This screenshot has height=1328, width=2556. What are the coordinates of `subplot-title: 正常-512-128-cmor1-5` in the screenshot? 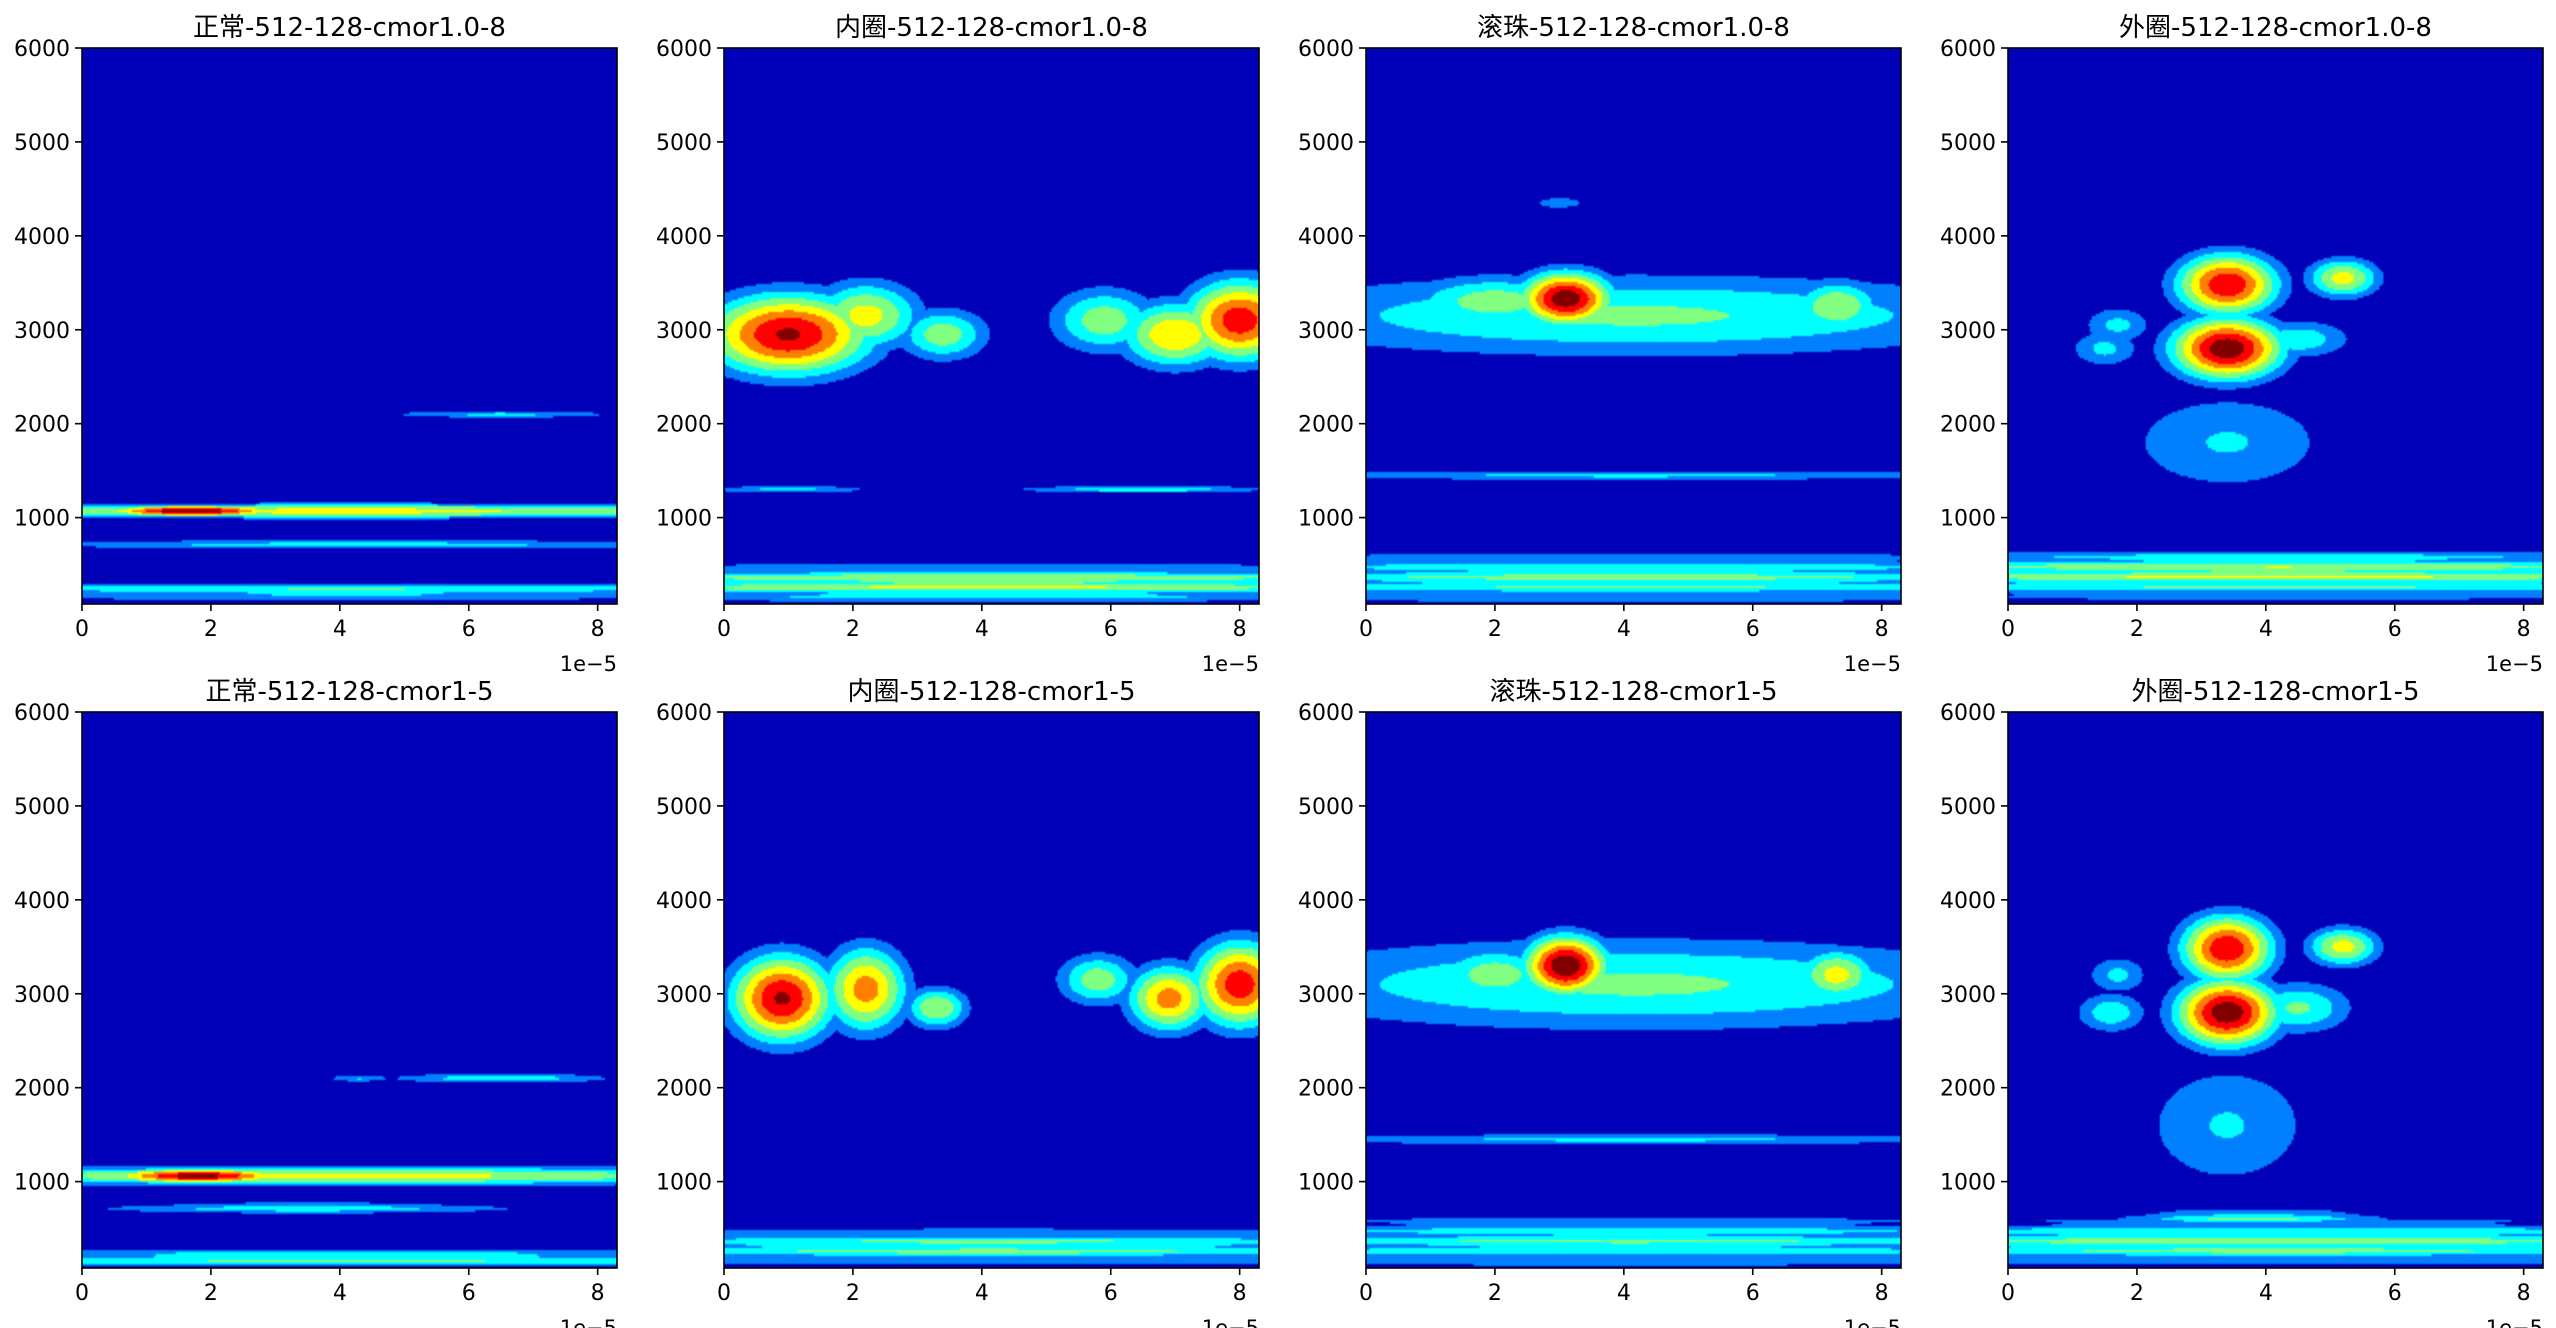 It's located at (349, 692).